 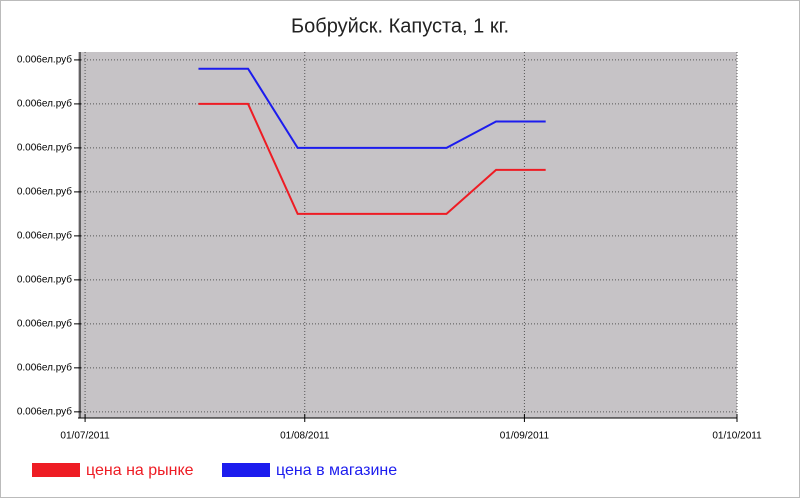 What do you see at coordinates (336, 470) in the screenshot?
I see `legend-label: цена в магазине` at bounding box center [336, 470].